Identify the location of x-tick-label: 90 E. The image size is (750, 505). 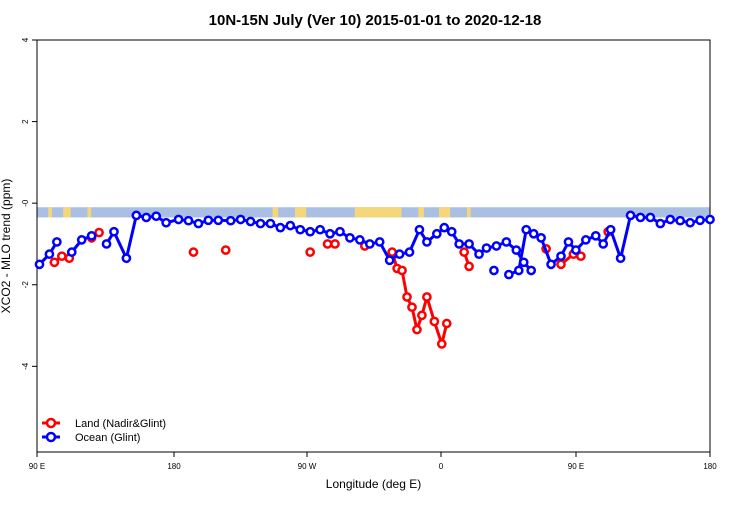
(37, 466).